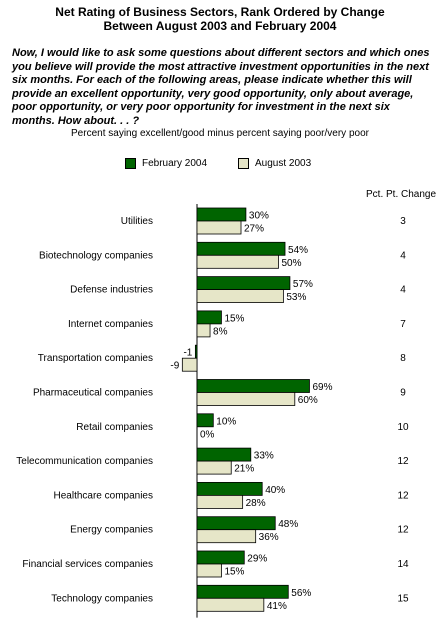 This screenshot has width=440, height=620. I want to click on bar-february-2004-energy-companies, so click(236, 523).